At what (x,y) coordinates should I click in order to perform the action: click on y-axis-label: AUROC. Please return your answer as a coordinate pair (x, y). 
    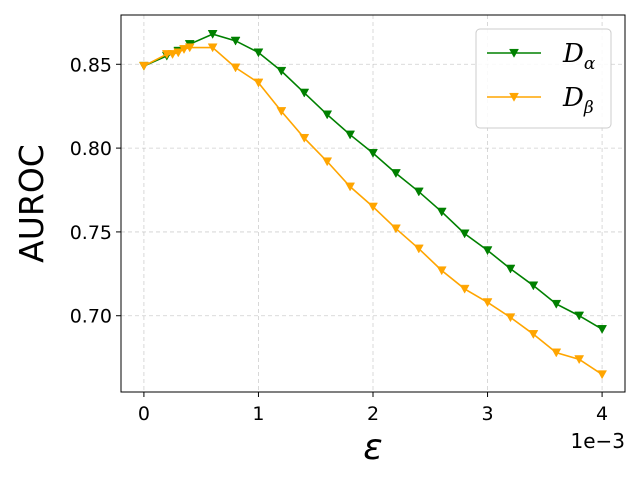
    Looking at the image, I should click on (31, 203).